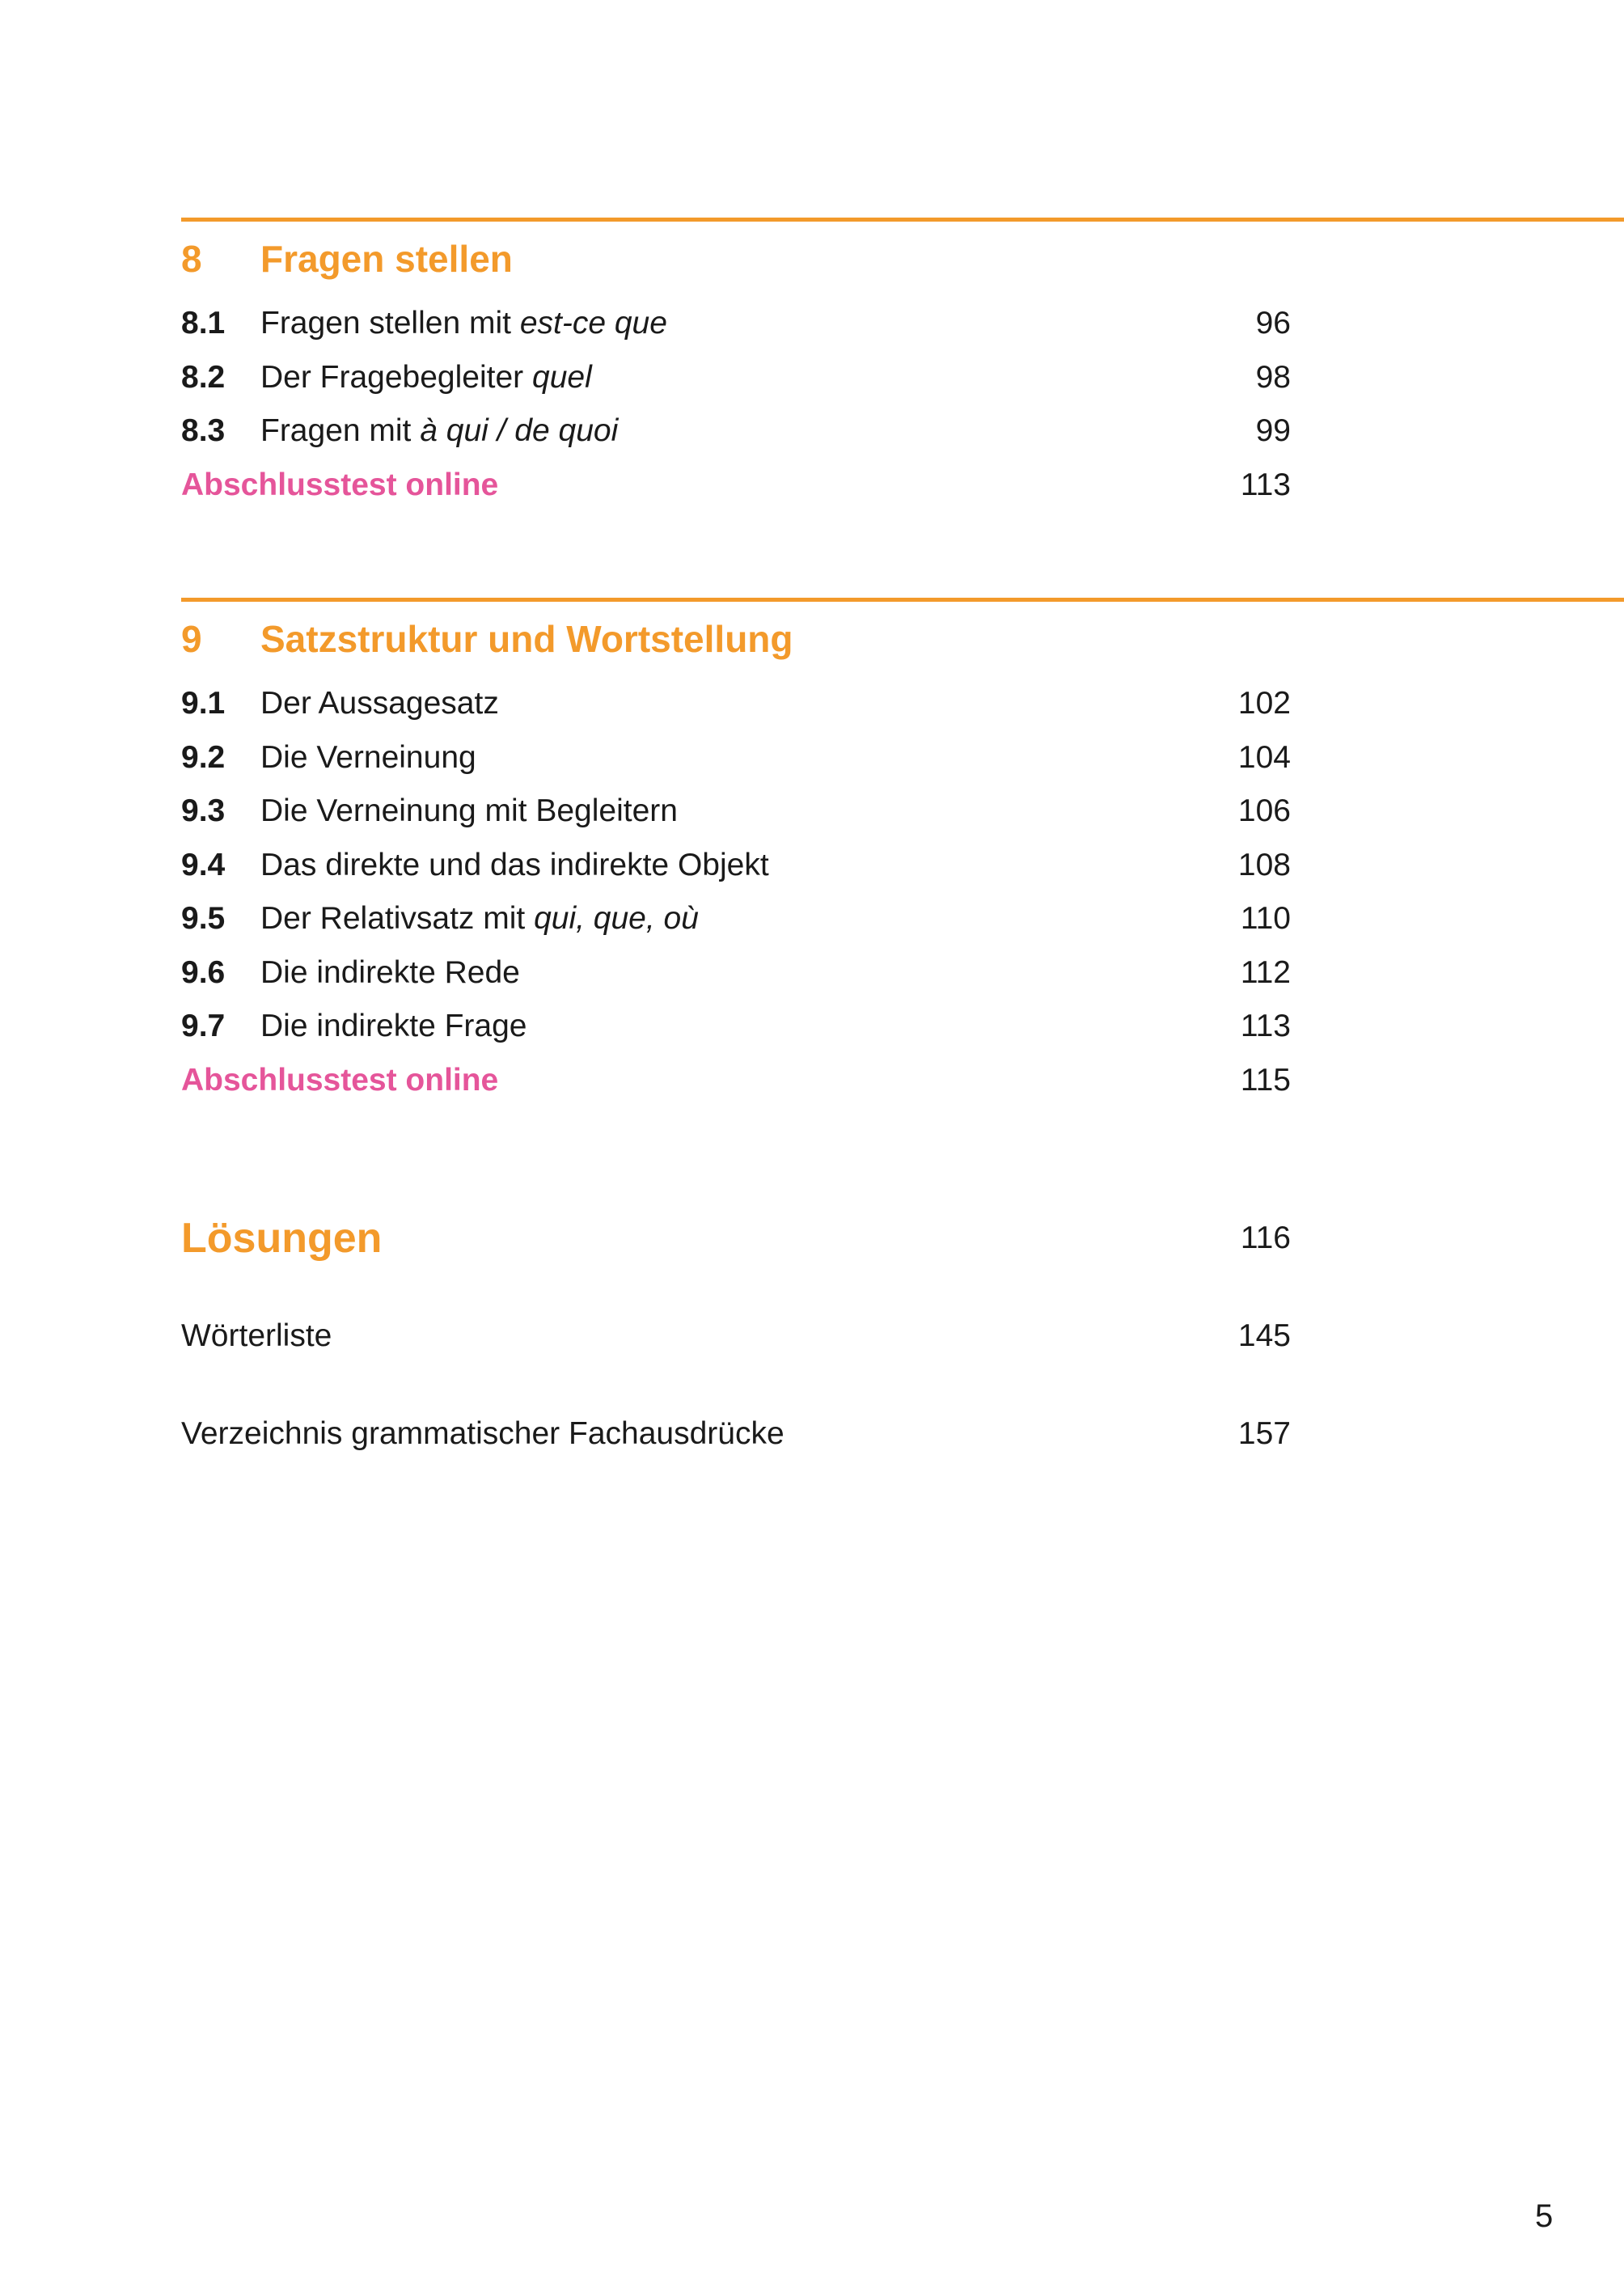 The image size is (1624, 2293). I want to click on entry-title: Das direkte und das indirekte Objekt, so click(514, 865).